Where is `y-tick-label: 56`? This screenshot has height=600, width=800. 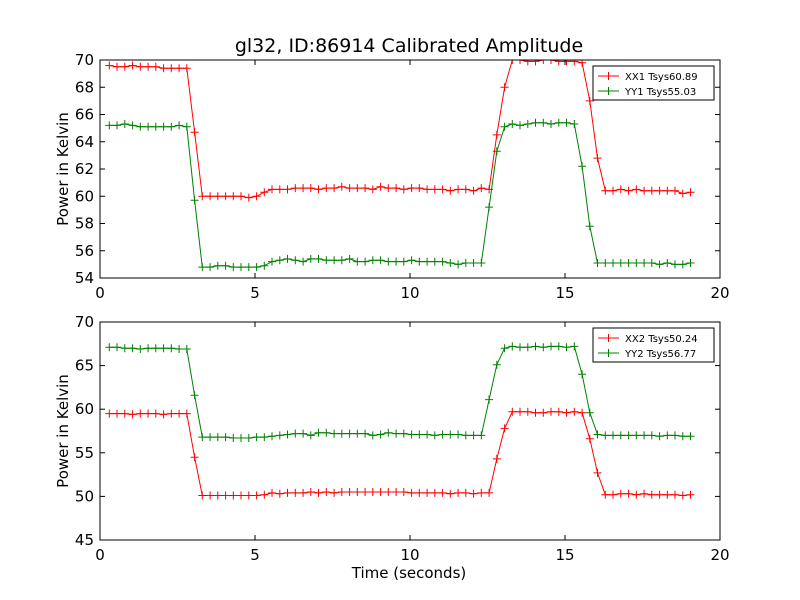 y-tick-label: 56 is located at coordinates (84, 251).